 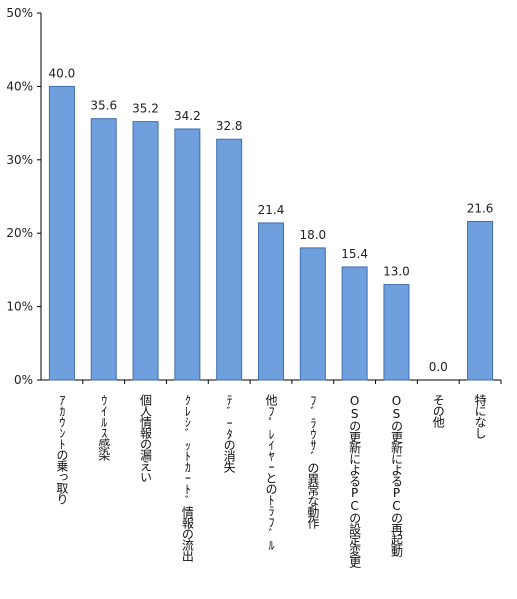 I want to click on category-label: その他, so click(x=438, y=411).